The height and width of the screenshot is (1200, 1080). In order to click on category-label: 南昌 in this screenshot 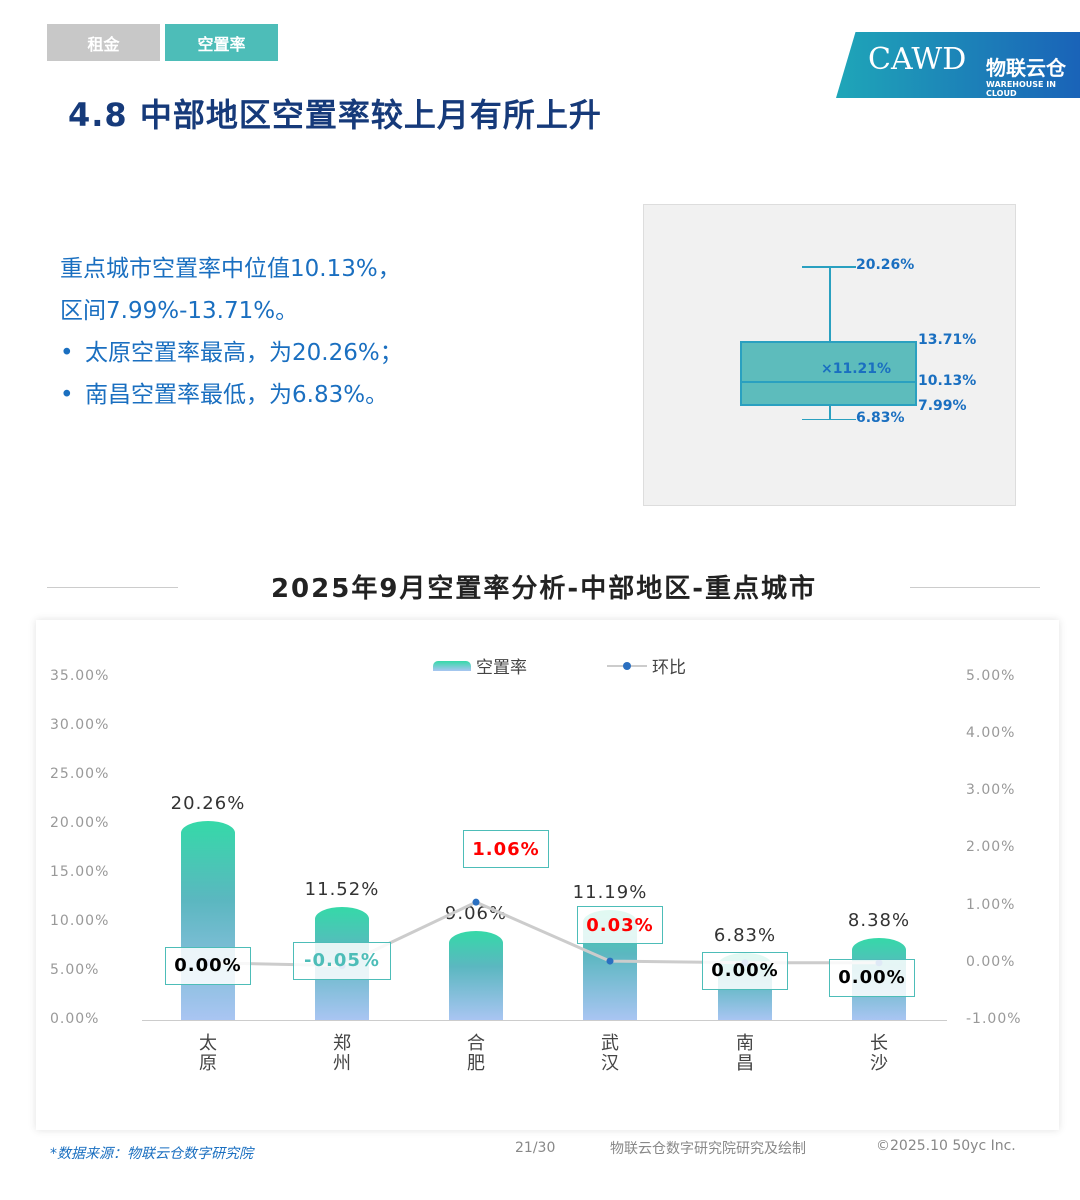, I will do `click(745, 1053)`.